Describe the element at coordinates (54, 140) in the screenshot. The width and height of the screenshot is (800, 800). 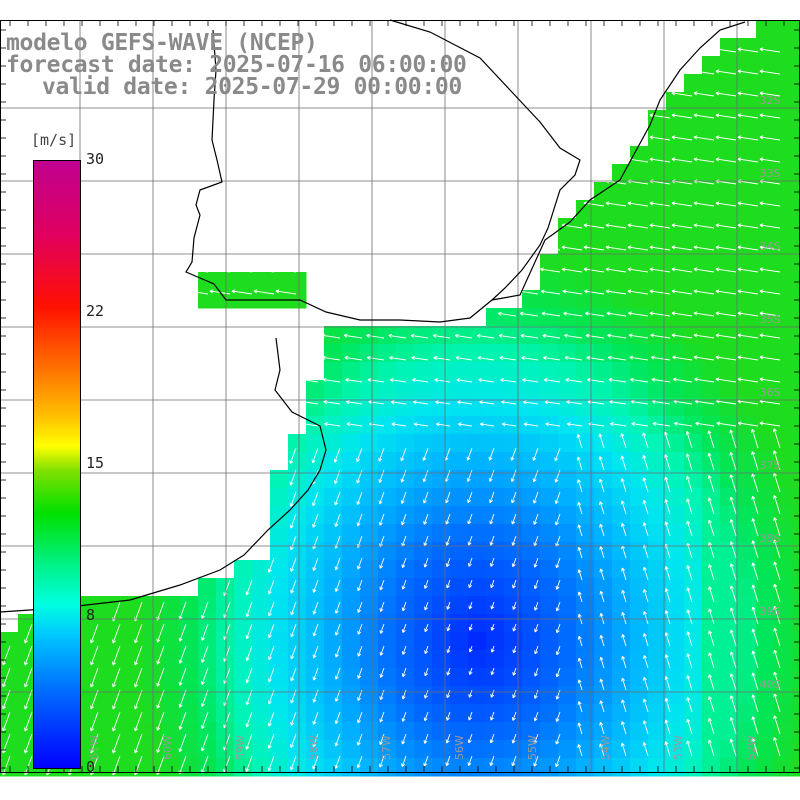
I see `colorbar-unit-label: [m/s]` at that location.